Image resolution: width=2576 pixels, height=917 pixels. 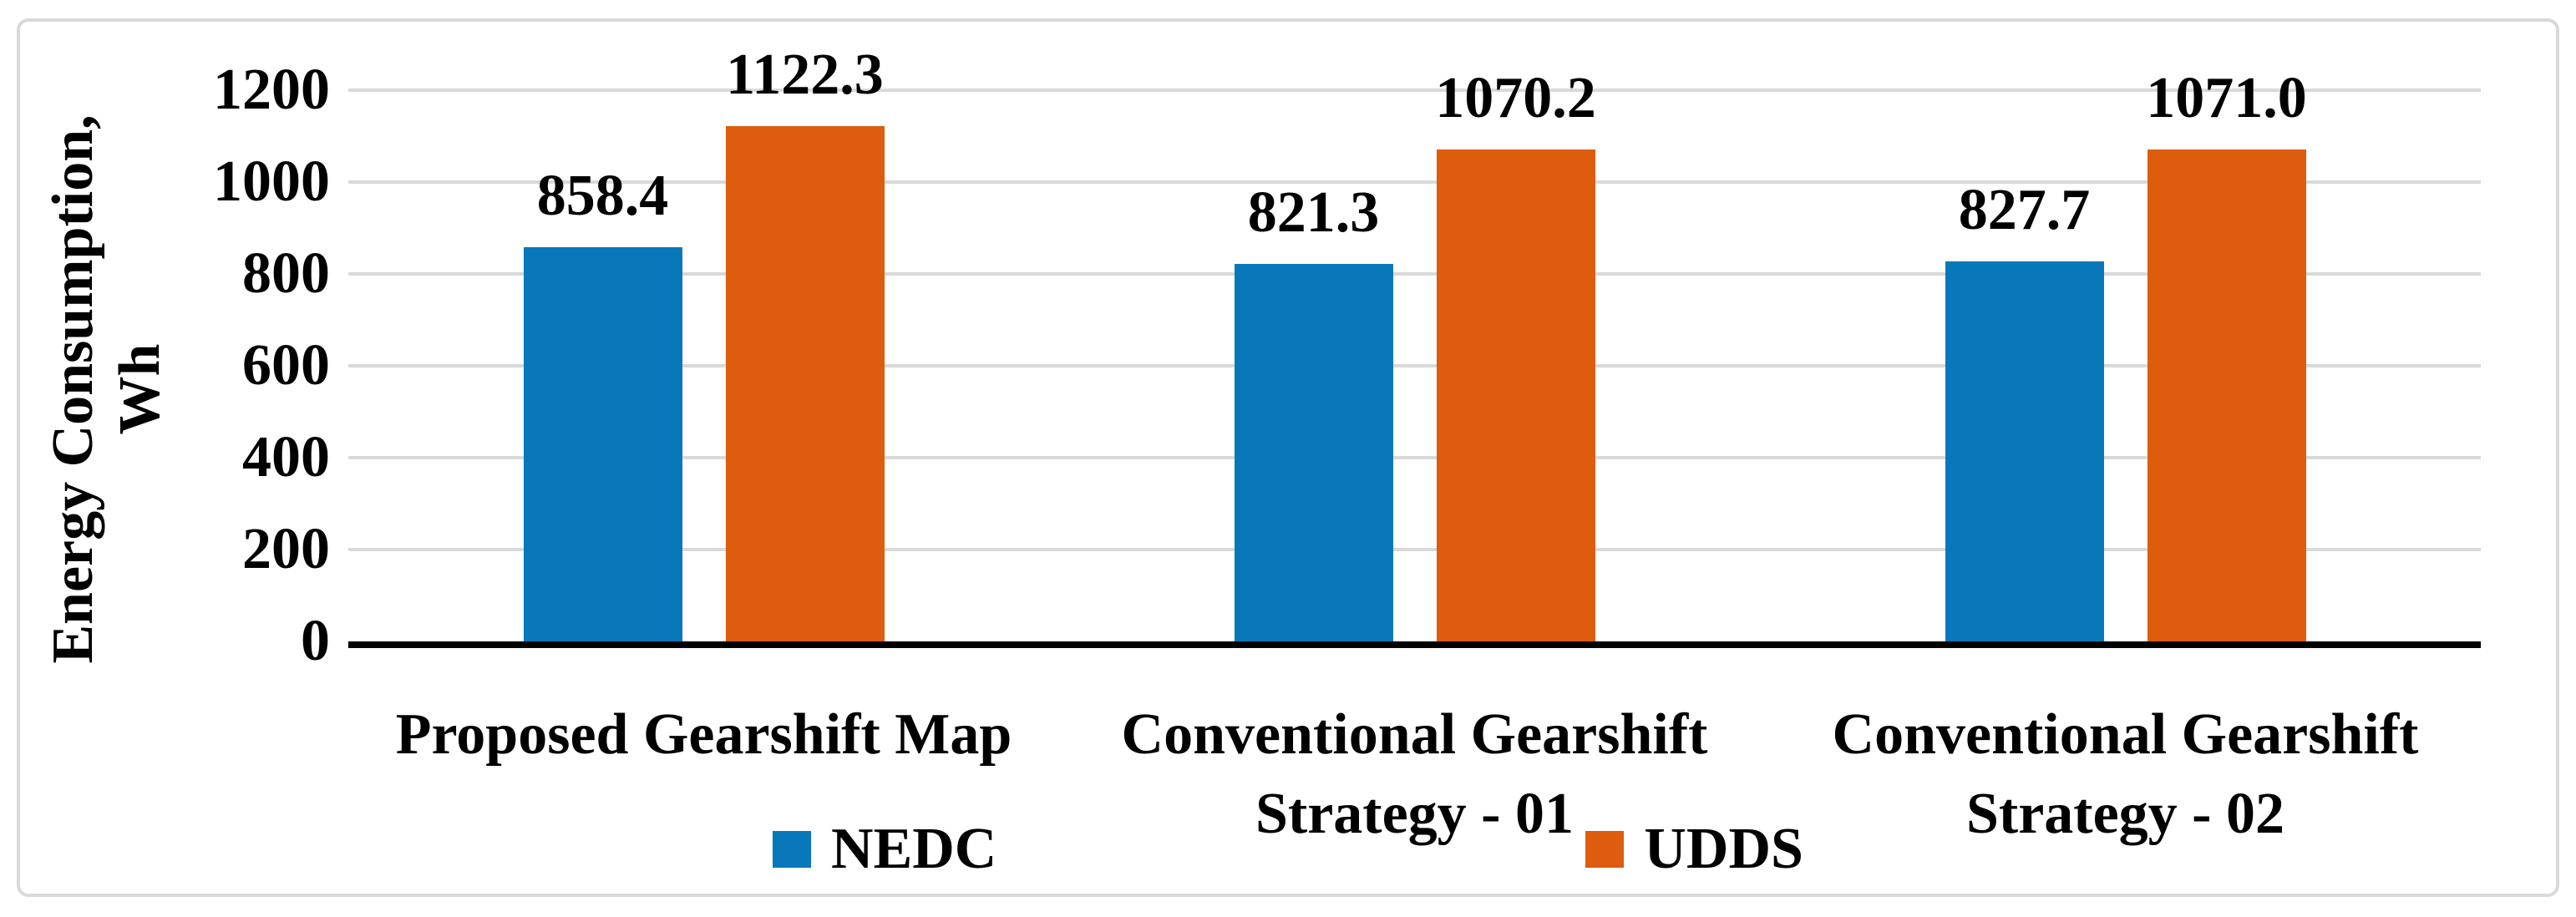 What do you see at coordinates (1723, 849) in the screenshot?
I see `legend-label: UDDS` at bounding box center [1723, 849].